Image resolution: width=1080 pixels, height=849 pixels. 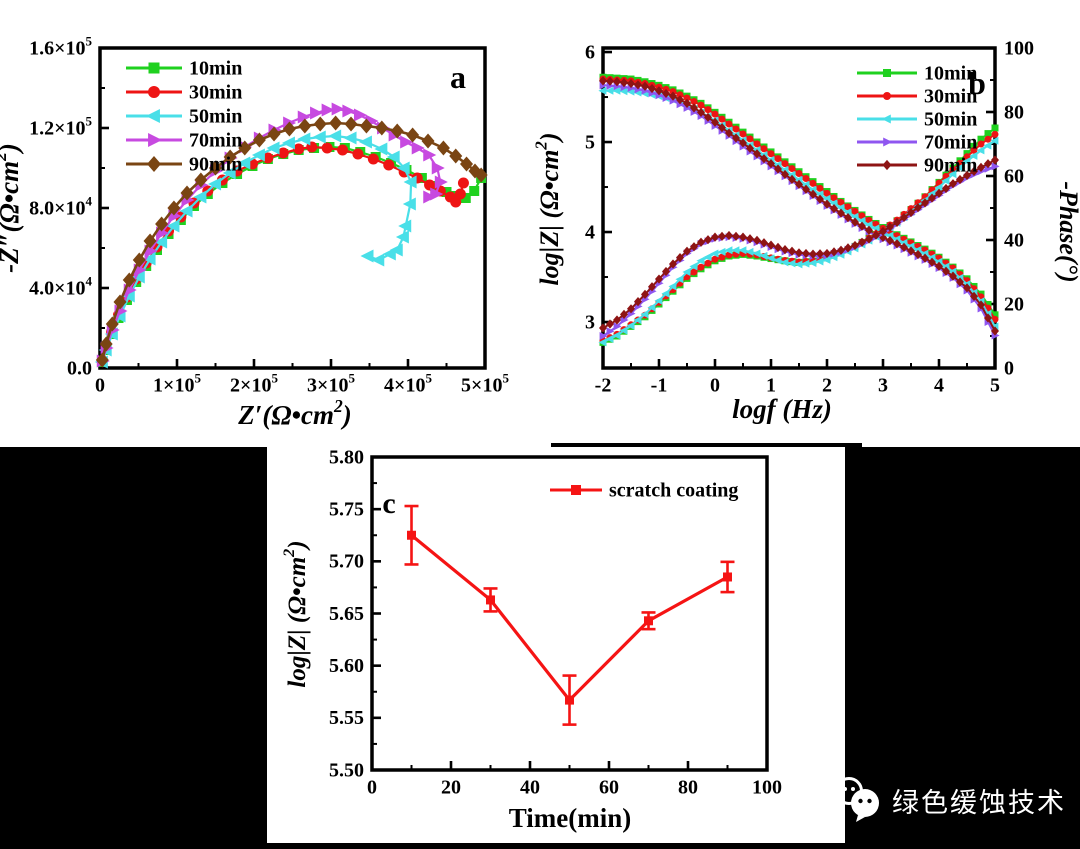 I want to click on legend-label: scratch coating, so click(x=673, y=491).